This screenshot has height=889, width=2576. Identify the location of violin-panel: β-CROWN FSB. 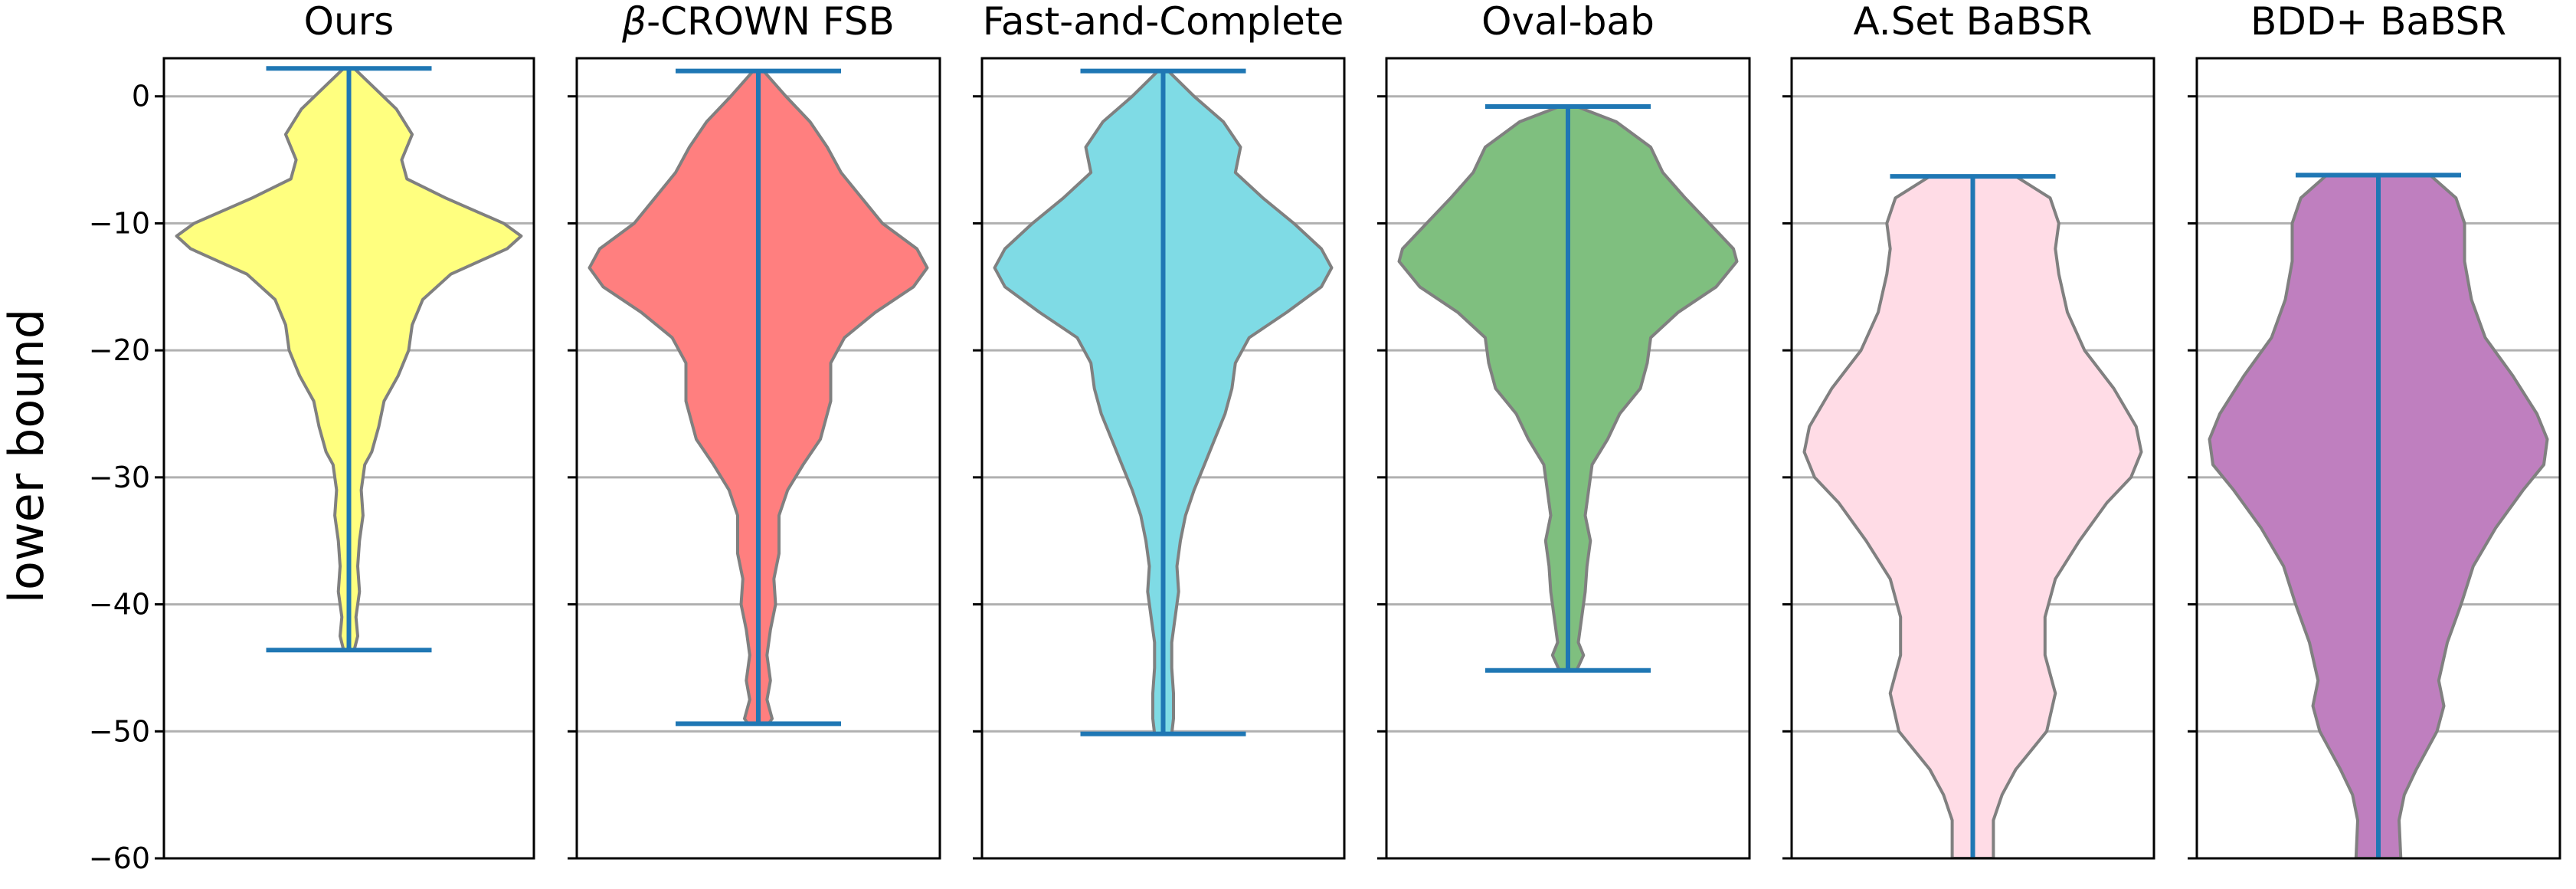
(754, 430).